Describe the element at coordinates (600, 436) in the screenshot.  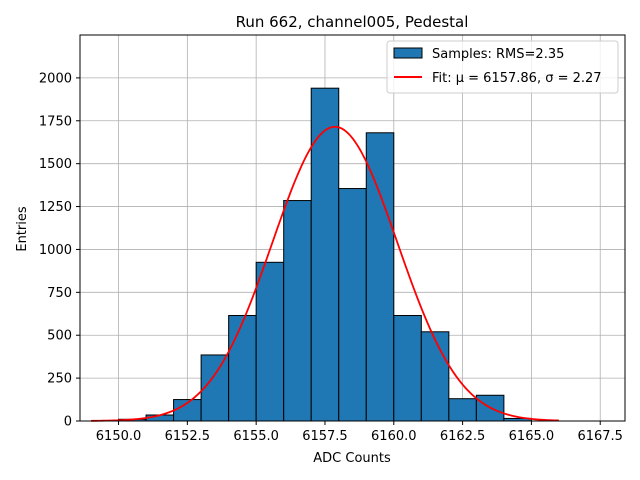
I see `x-tick-label: 6167.5` at that location.